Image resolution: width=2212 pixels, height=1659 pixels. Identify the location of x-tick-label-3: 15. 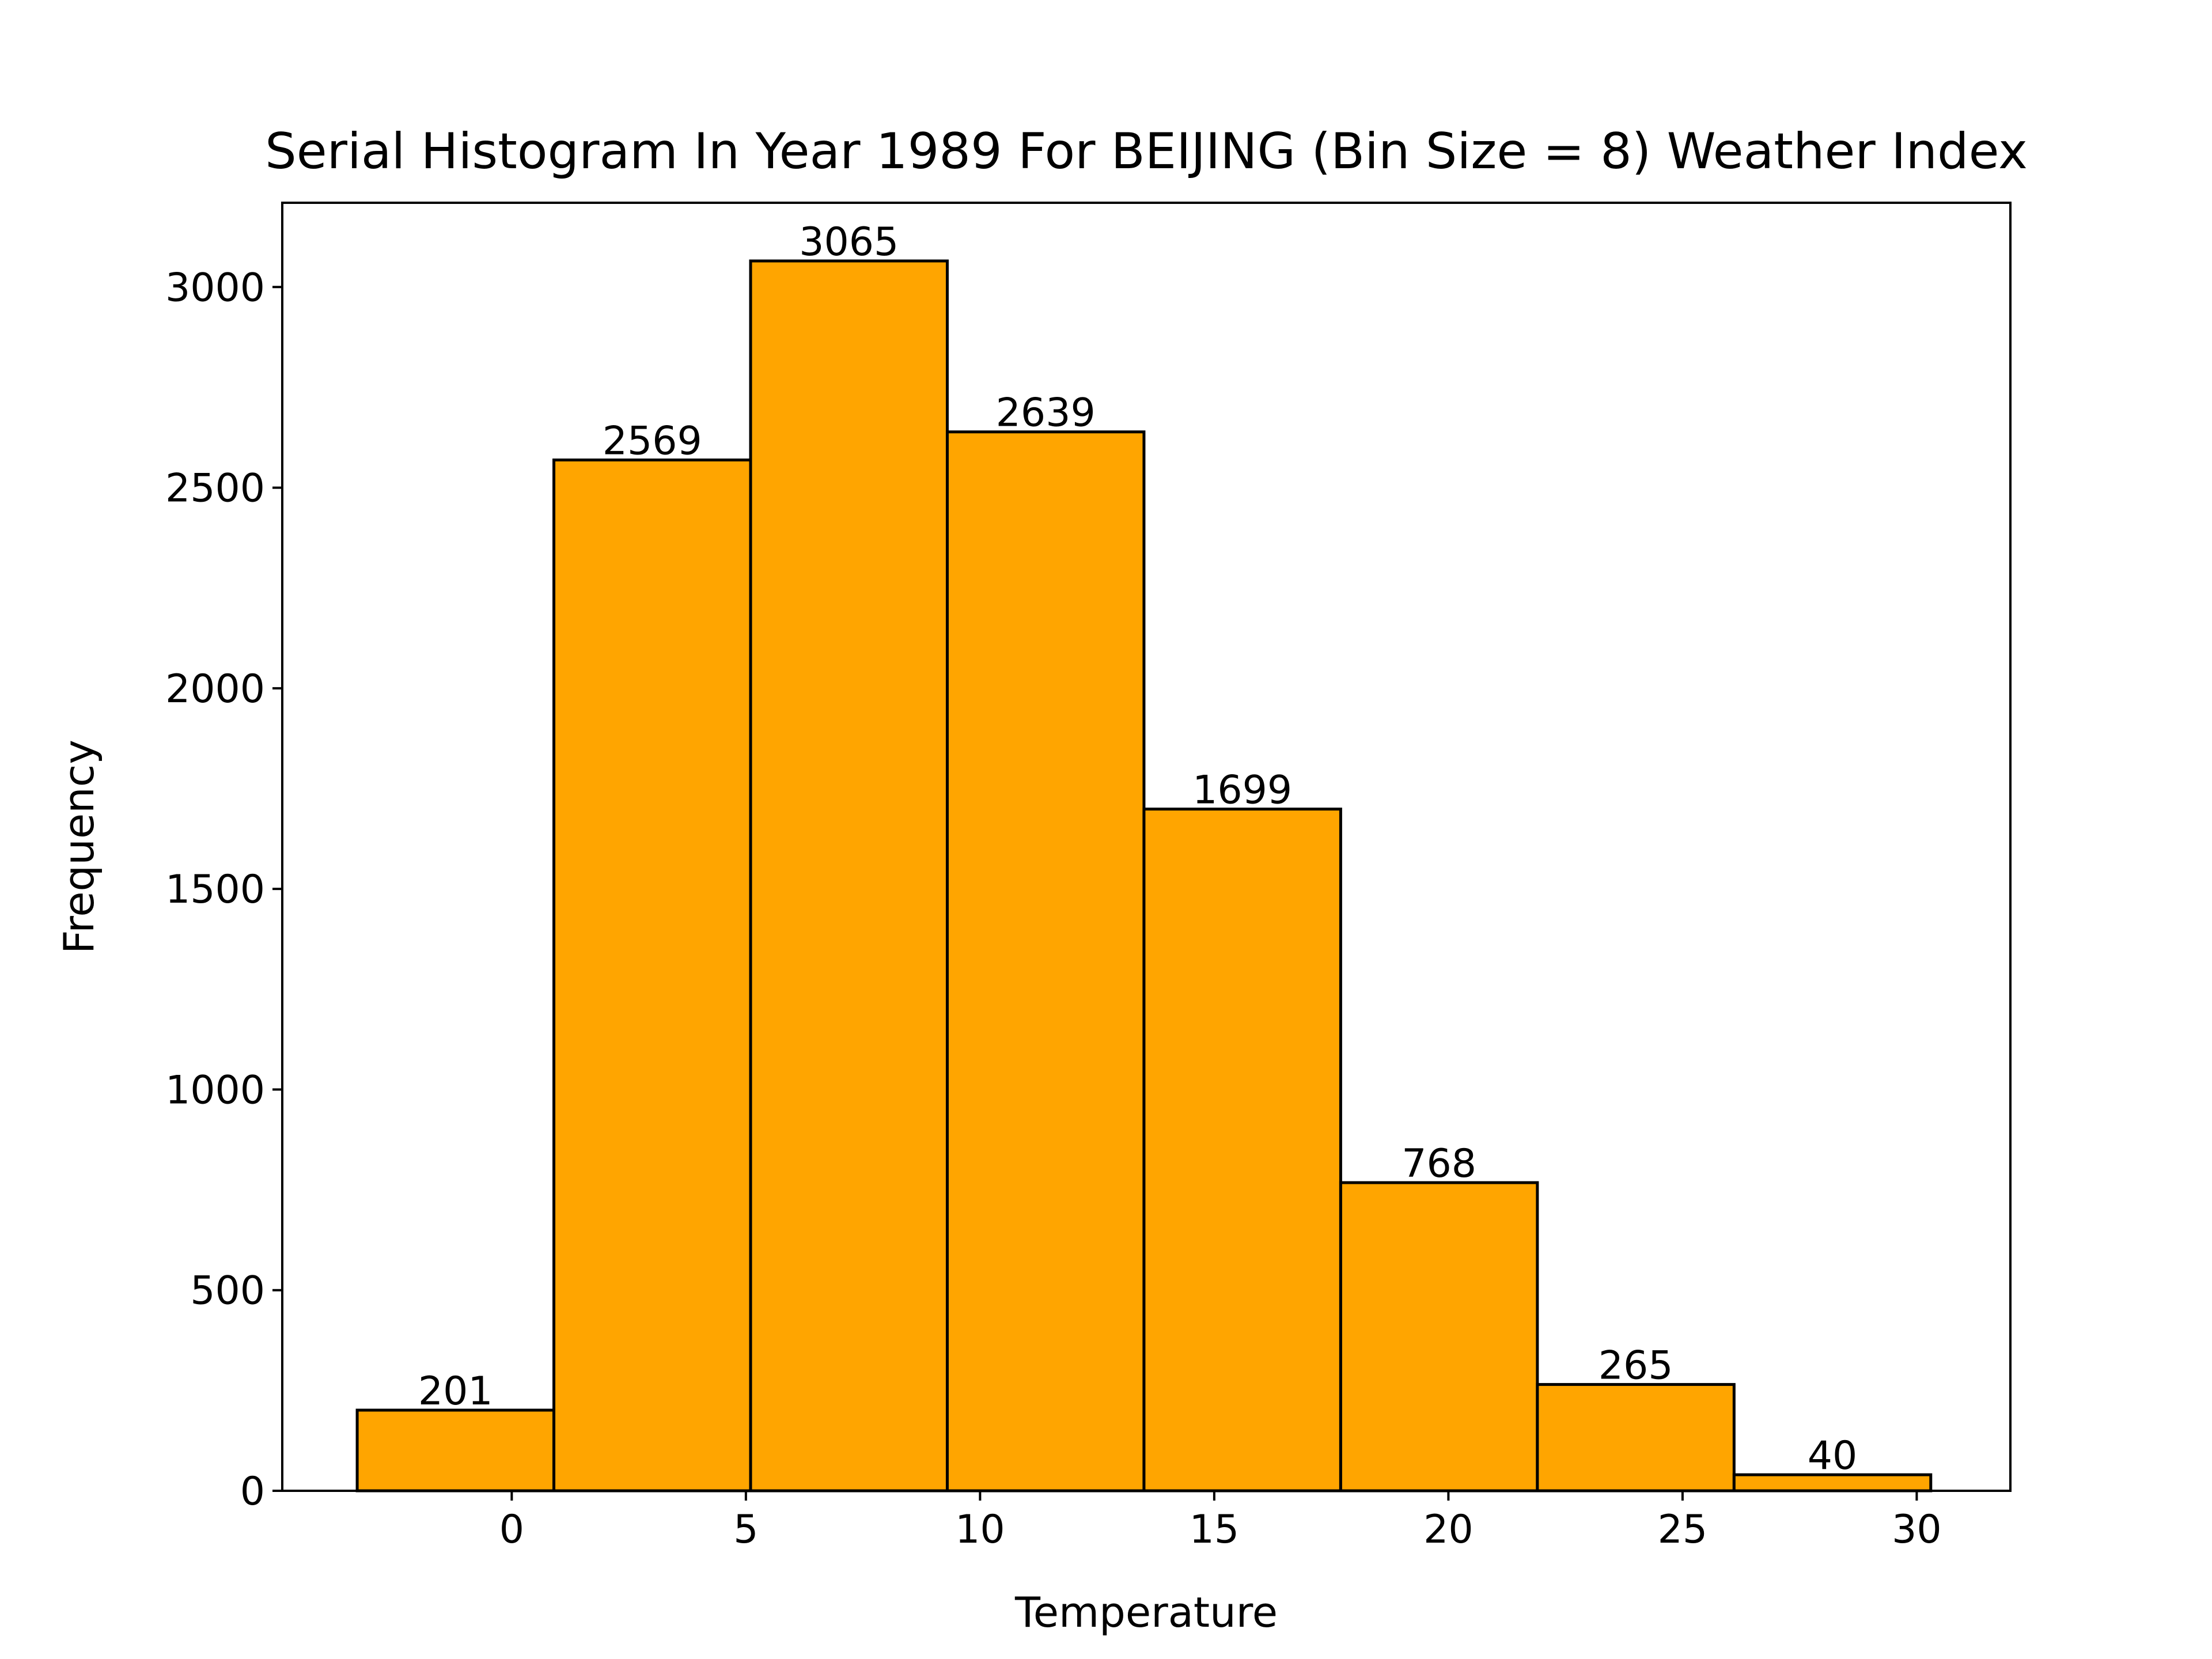
(1215, 1529).